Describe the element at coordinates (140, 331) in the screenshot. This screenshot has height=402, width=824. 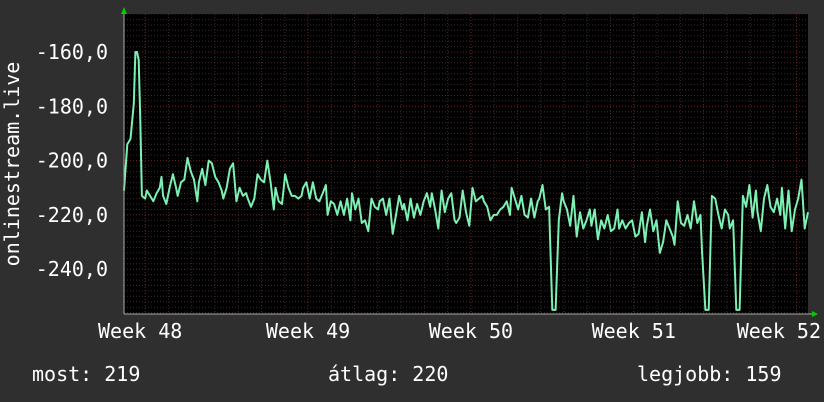
I see `x-tick-label: Week 48` at that location.